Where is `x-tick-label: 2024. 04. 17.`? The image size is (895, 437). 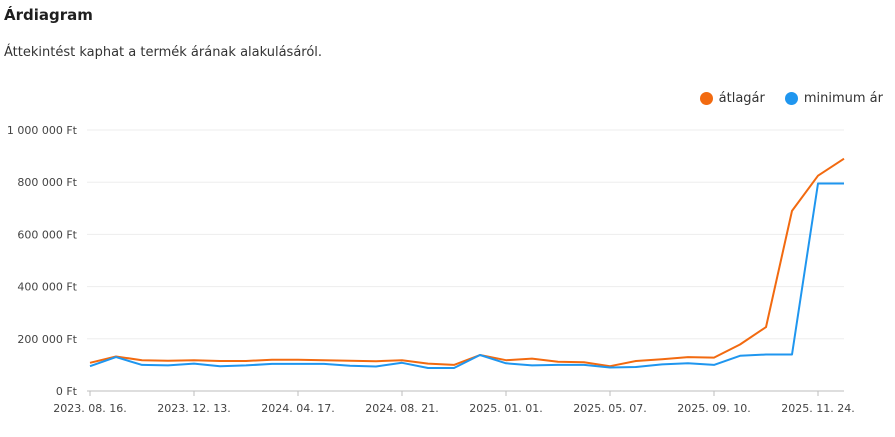 x-tick-label: 2024. 04. 17. is located at coordinates (297, 408).